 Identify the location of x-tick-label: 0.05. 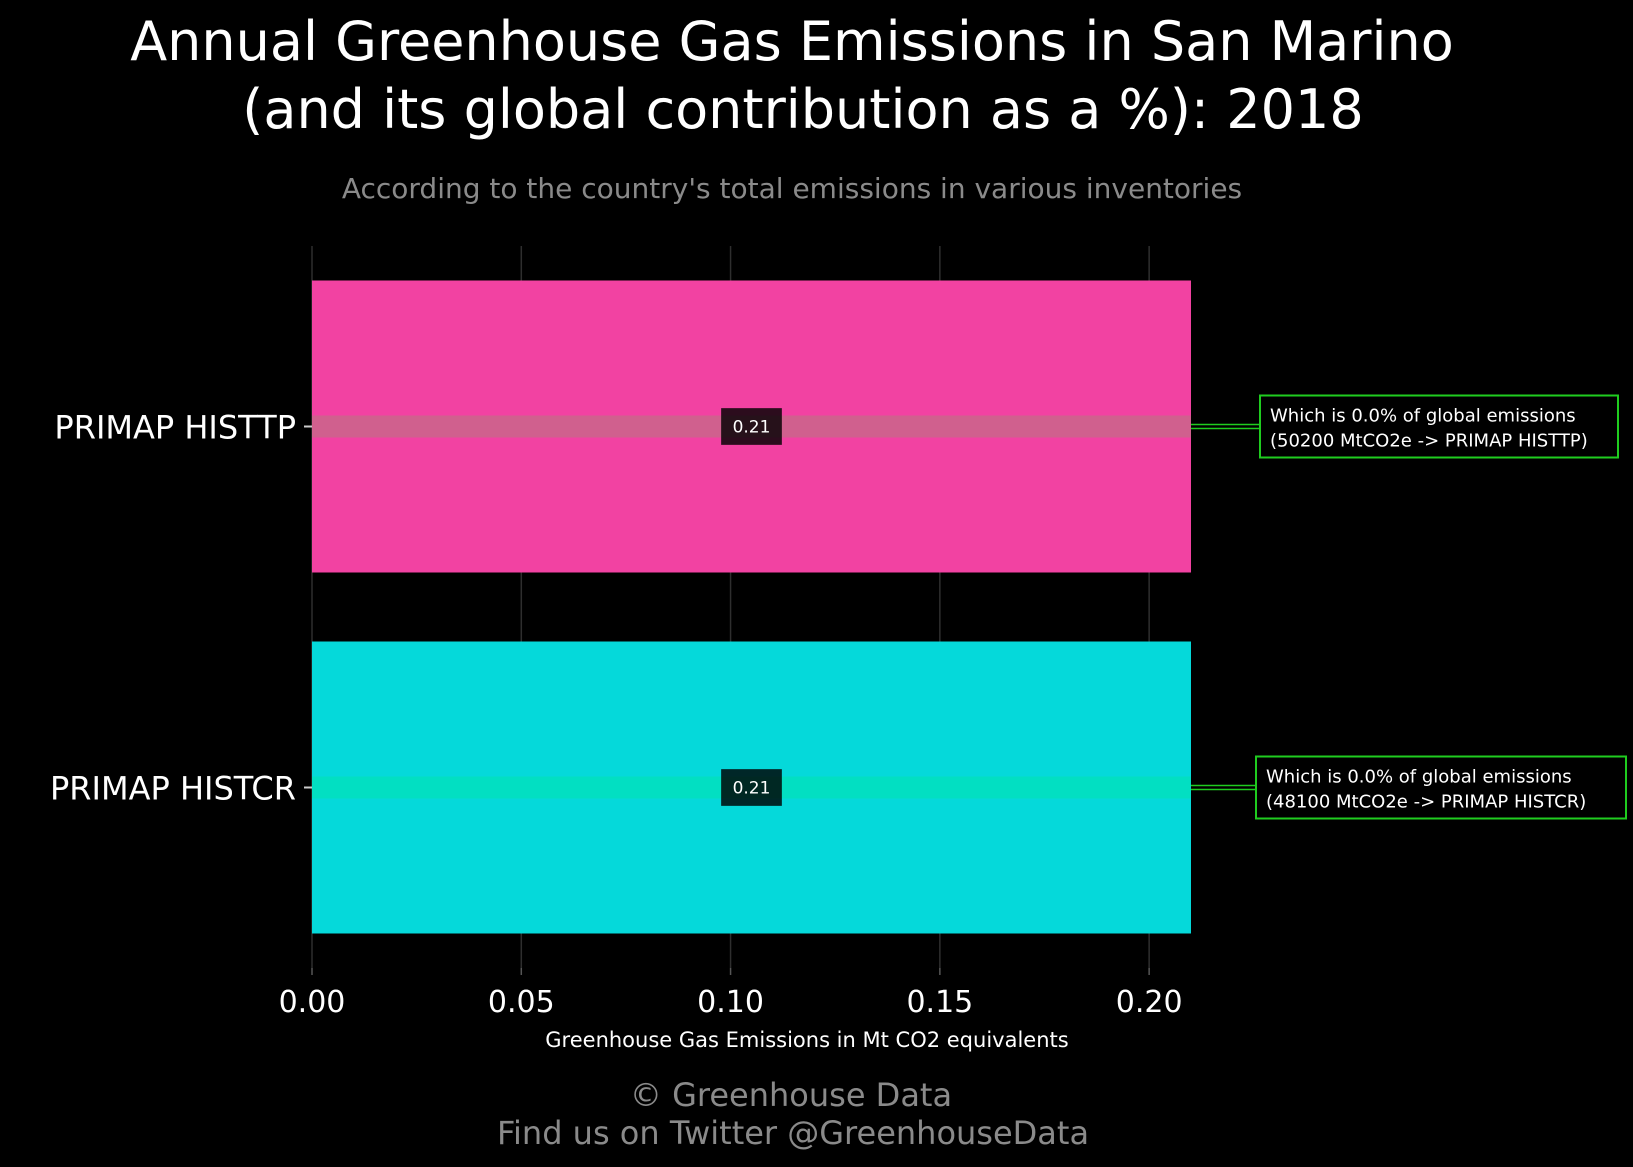
(521, 1002).